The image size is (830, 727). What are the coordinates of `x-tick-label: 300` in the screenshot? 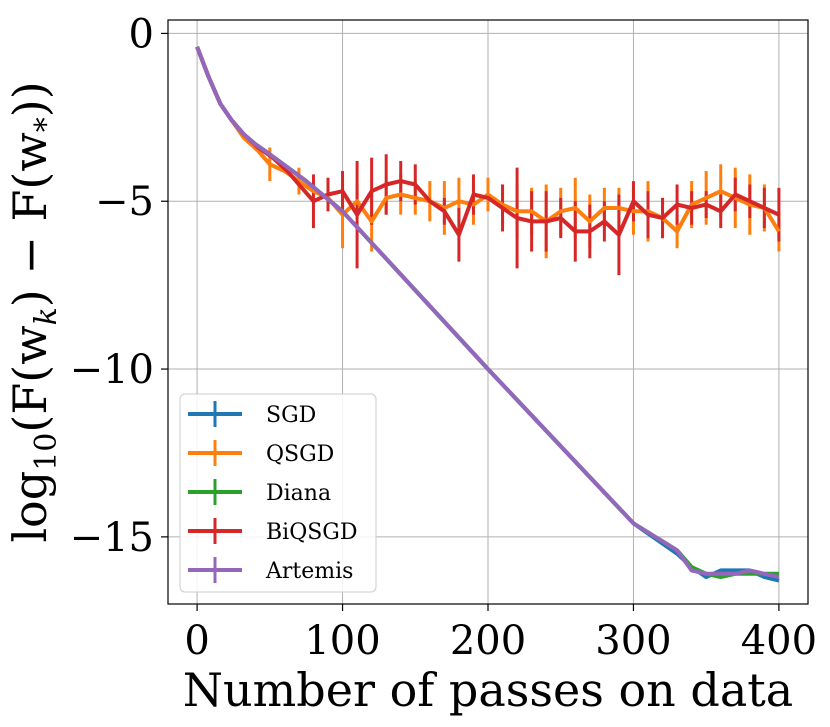 It's located at (633, 641).